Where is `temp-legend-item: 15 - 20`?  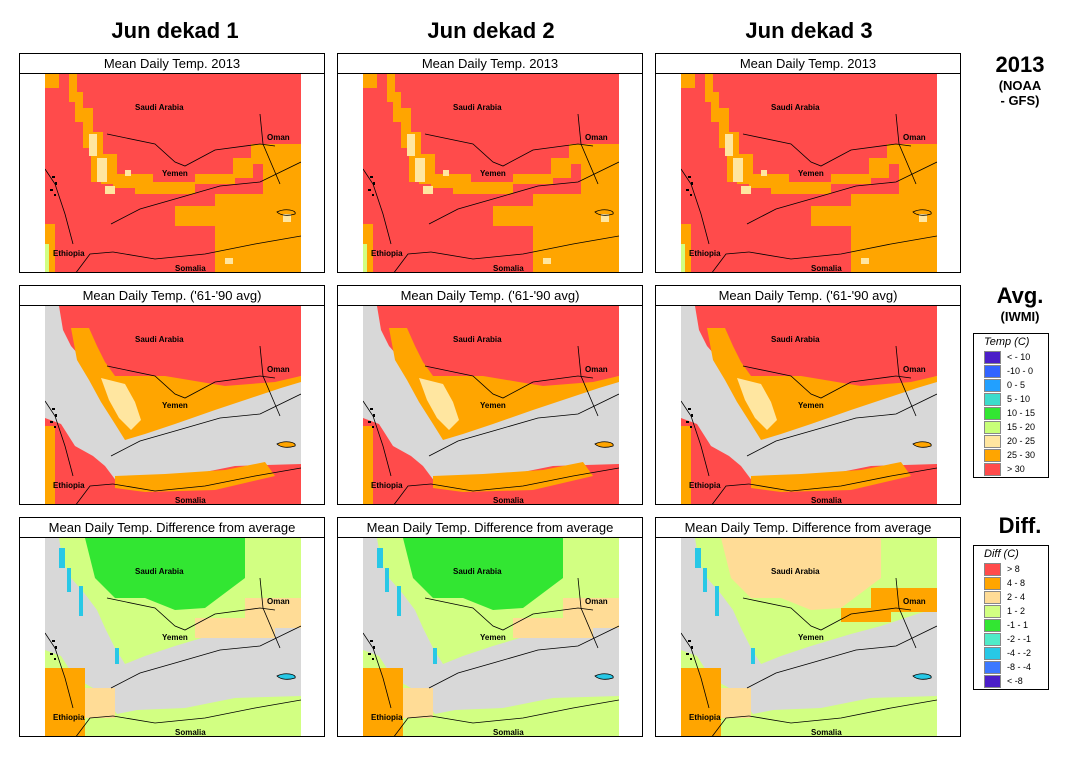
temp-legend-item: 15 - 20 is located at coordinates (1011, 427).